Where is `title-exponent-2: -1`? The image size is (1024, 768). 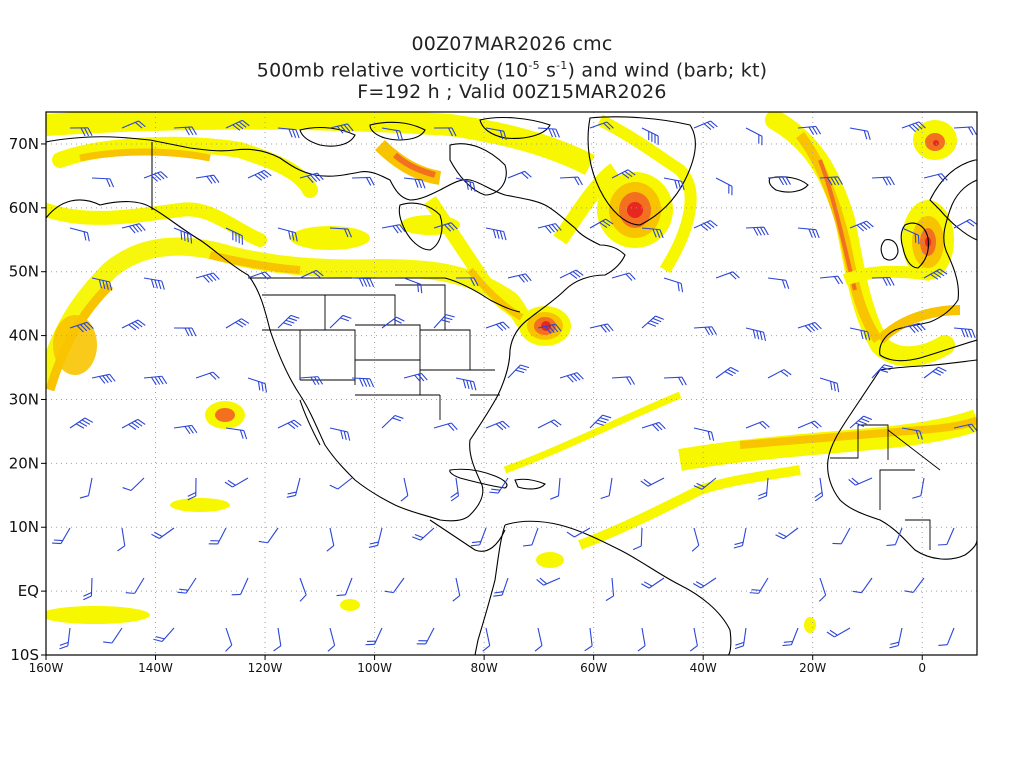 title-exponent-2: -1 is located at coordinates (562, 65).